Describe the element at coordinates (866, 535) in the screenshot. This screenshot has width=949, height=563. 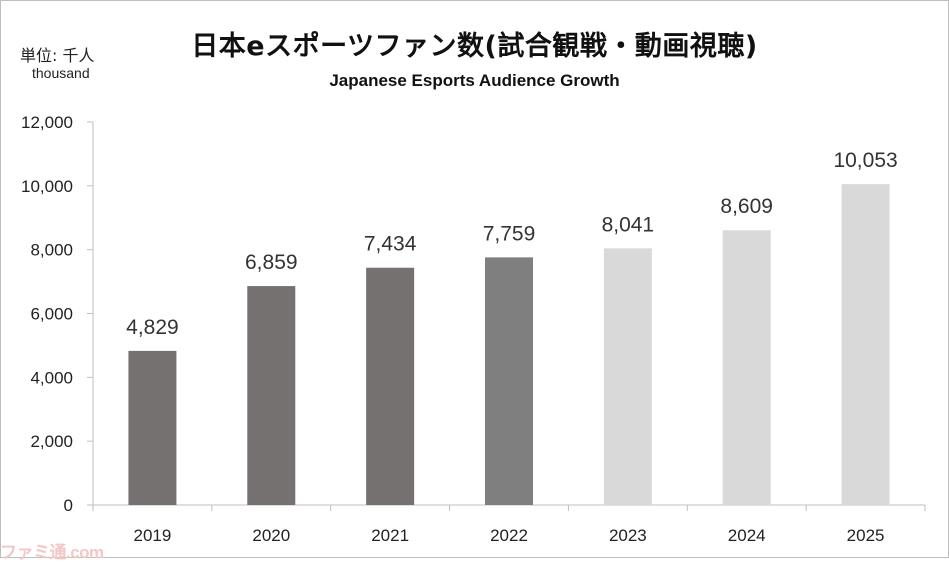
I see `x-tick-label-2025: 2025` at that location.